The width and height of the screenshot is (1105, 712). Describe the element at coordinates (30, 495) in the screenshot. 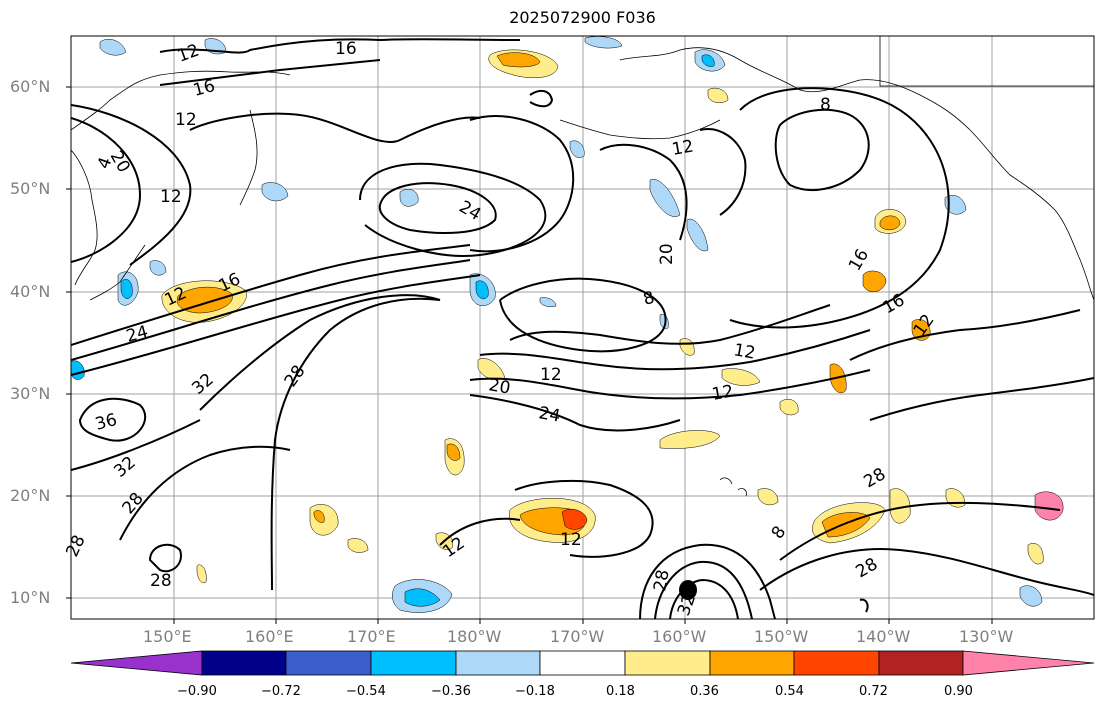

I see `lat-label: 20°N` at that location.